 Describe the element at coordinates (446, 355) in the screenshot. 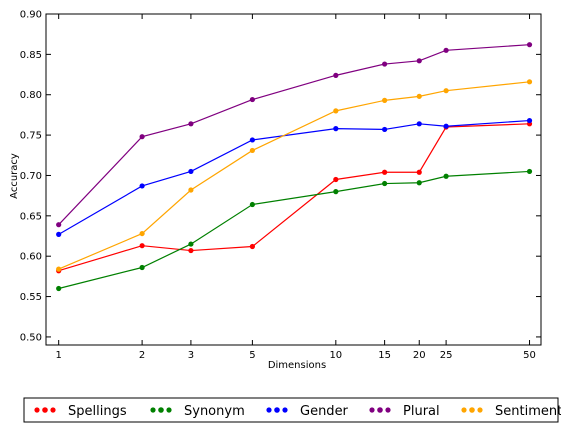

I see `x-tick-label: 25` at that location.